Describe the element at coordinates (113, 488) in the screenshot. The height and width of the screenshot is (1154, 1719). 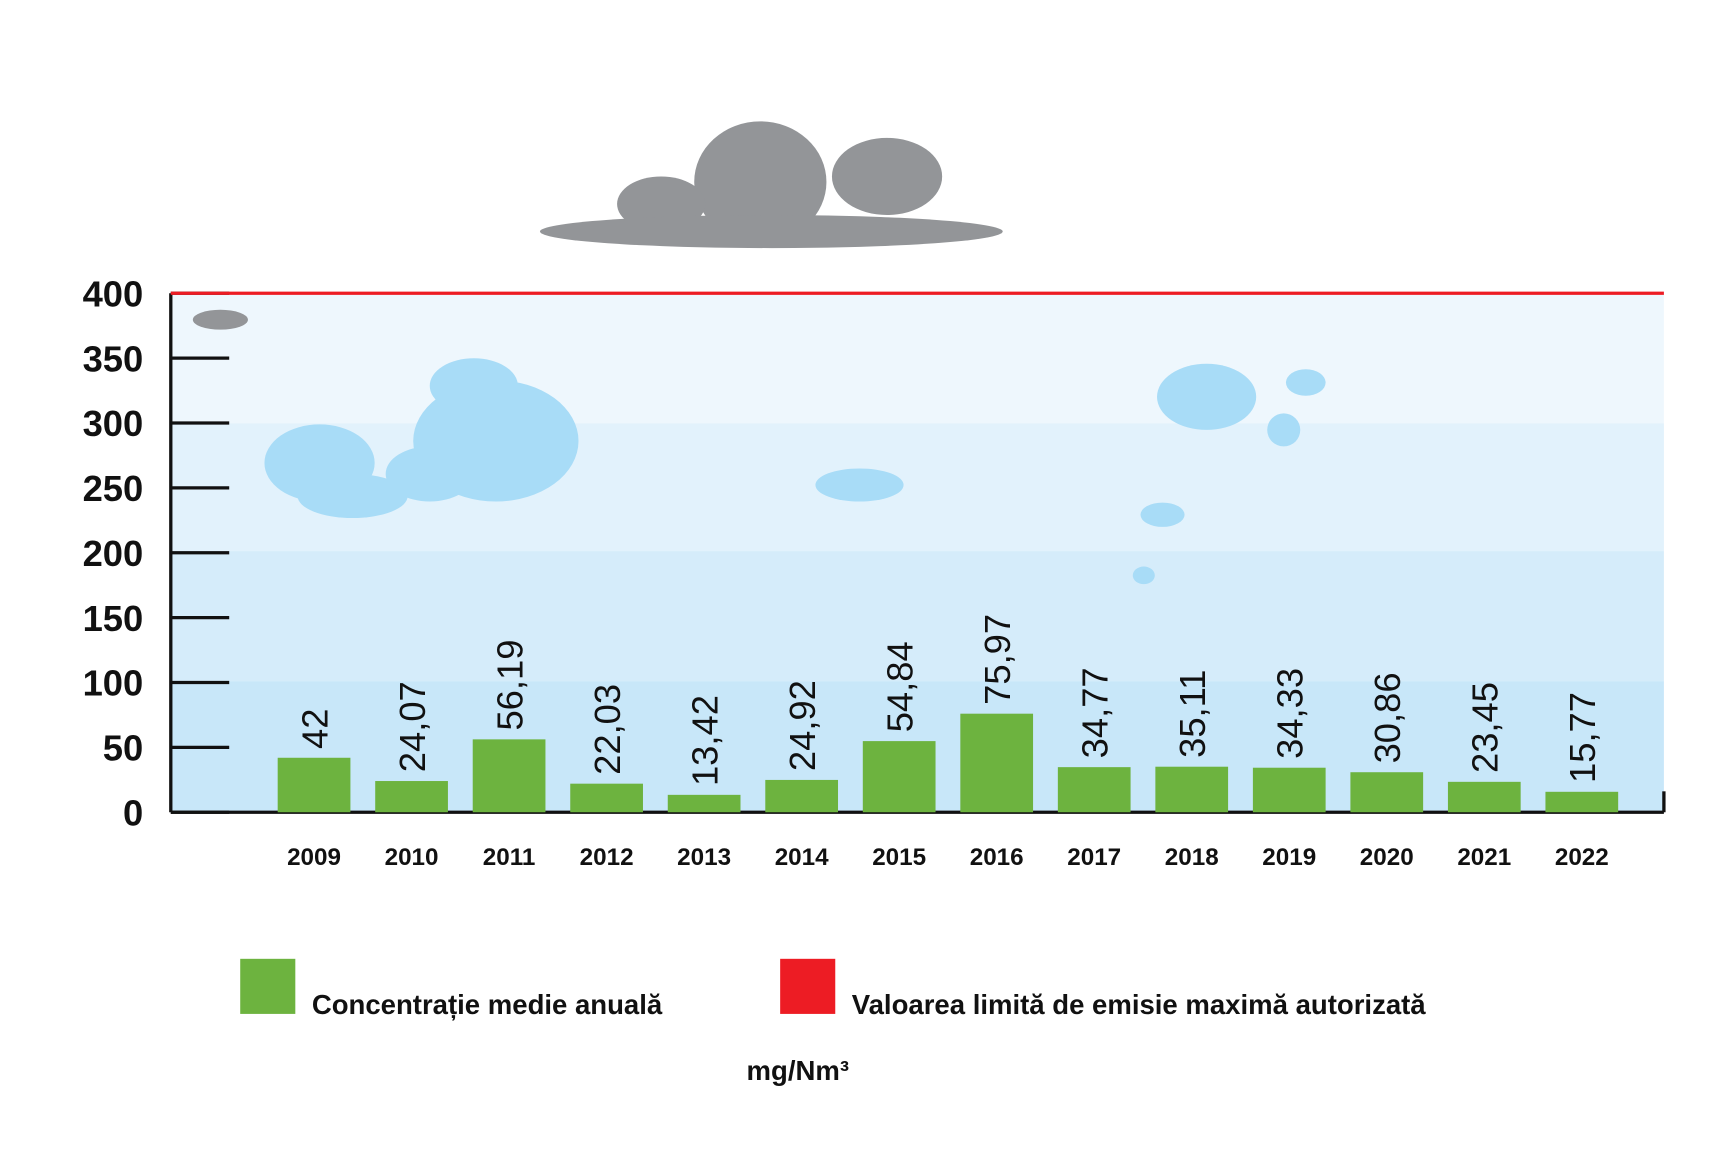
I see `y-tick-label: 250` at that location.